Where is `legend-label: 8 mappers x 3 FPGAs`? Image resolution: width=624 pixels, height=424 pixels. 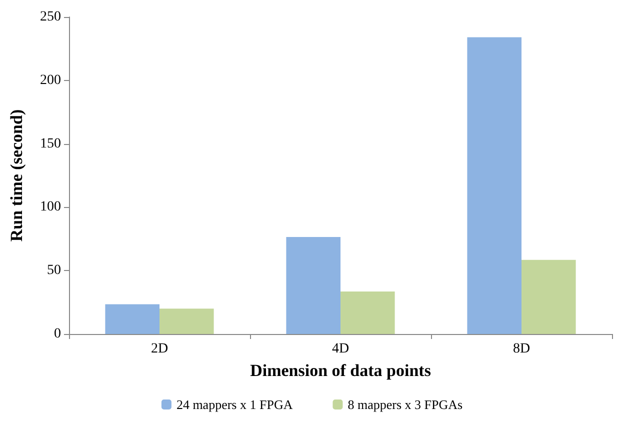
legend-label: 8 mappers x 3 FPGAs is located at coordinates (405, 404).